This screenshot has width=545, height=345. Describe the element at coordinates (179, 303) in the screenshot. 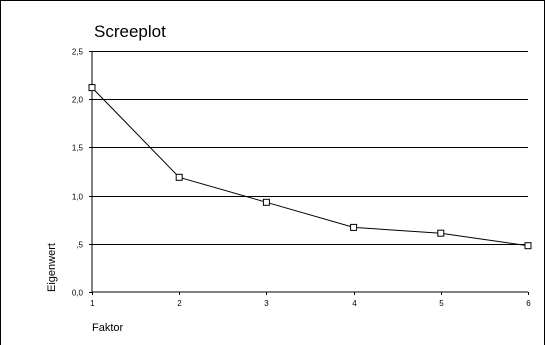

I see `x-tick-label: 2` at that location.